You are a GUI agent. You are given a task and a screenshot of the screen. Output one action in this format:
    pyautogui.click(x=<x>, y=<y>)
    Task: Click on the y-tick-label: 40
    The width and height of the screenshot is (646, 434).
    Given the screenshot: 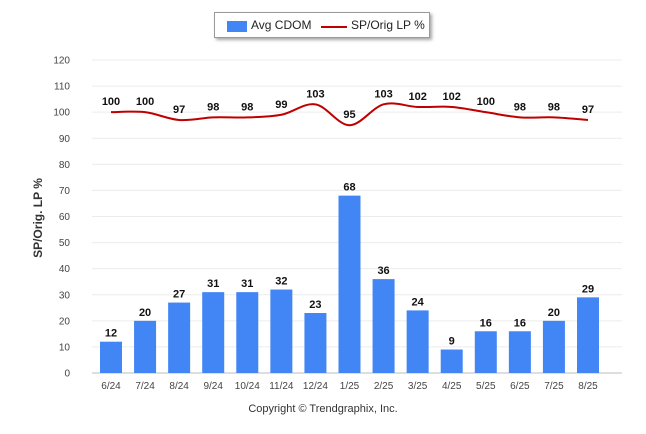 What is the action you would take?
    pyautogui.click(x=65, y=269)
    